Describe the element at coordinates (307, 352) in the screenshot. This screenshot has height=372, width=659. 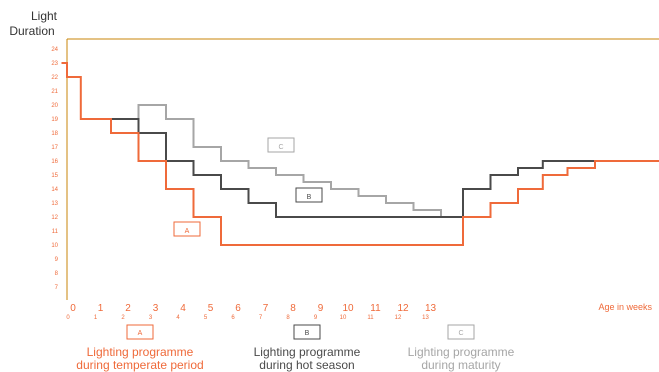
I see `legend-b-line1: Lighting programme` at that location.